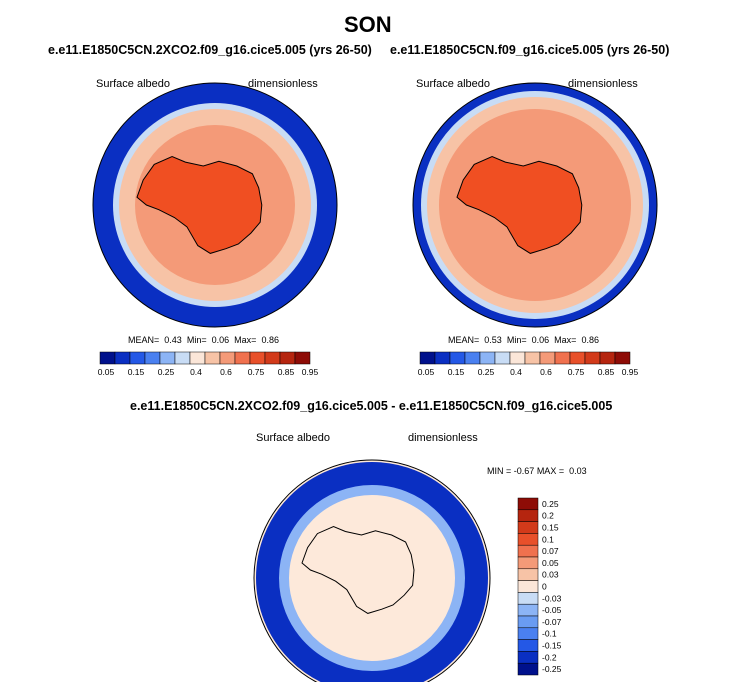  Describe the element at coordinates (523, 340) in the screenshot. I see `panel2-stats: MEAN= 0.53 Min= 0.06 Max= 0.86` at that location.